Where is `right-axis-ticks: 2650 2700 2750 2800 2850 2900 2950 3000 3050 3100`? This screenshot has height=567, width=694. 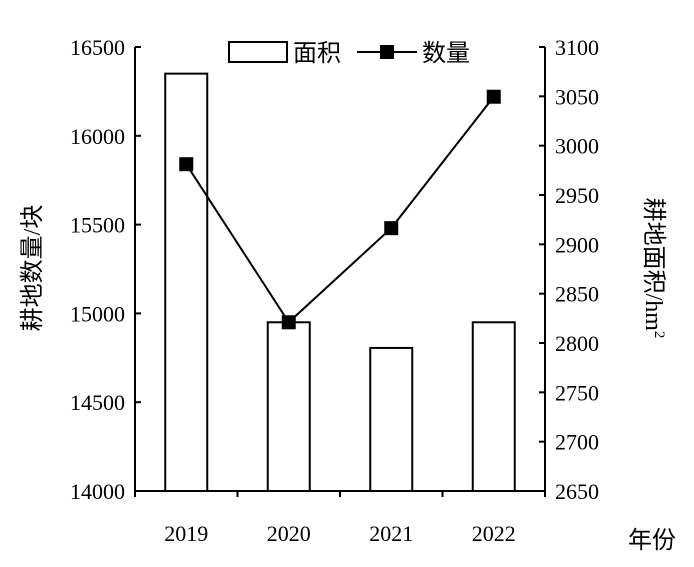
right-axis-ticks: 2650 2700 2750 2800 2850 2900 2950 3000 3050 3100 is located at coordinates (569, 269).